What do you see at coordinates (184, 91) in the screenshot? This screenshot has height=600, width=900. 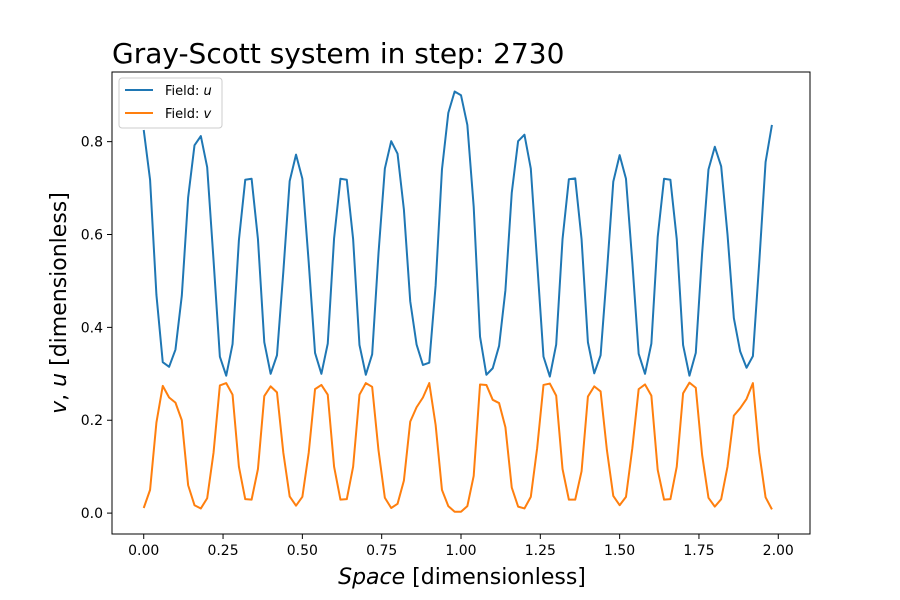 I see `legend-label-u-prefix: Field:` at bounding box center [184, 91].